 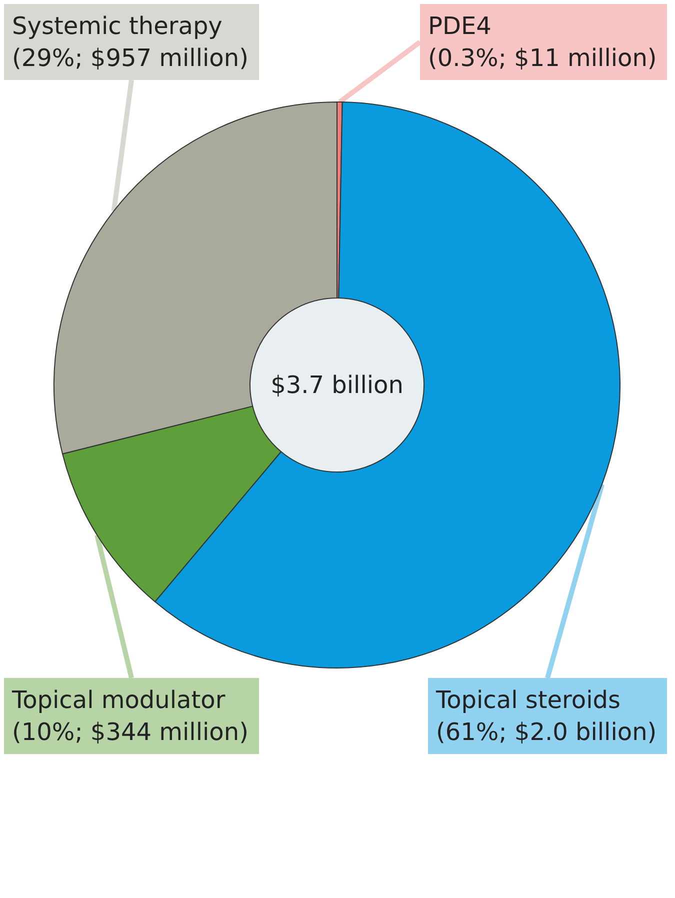 What do you see at coordinates (542, 58) in the screenshot?
I see `data-label: (0.3%; $11 million)` at bounding box center [542, 58].